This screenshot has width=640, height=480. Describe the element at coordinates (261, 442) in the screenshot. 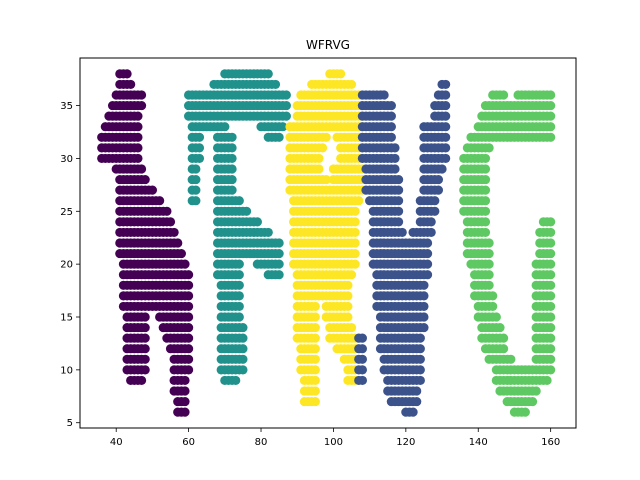

I see `x-tick-label: 80` at that location.